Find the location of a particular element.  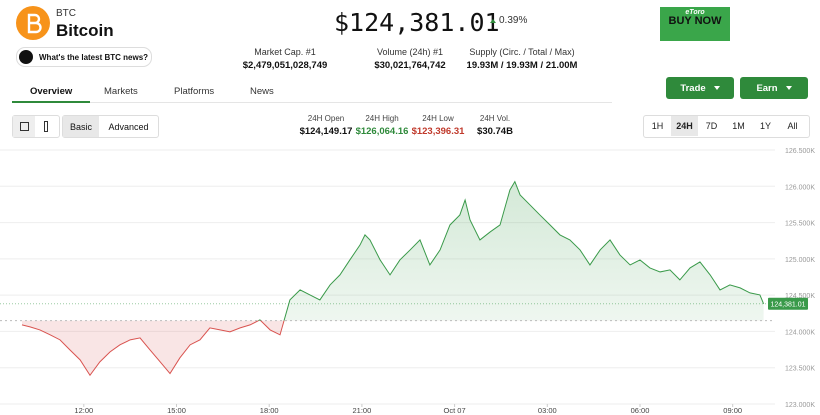

tab: Platforms is located at coordinates (194, 91).